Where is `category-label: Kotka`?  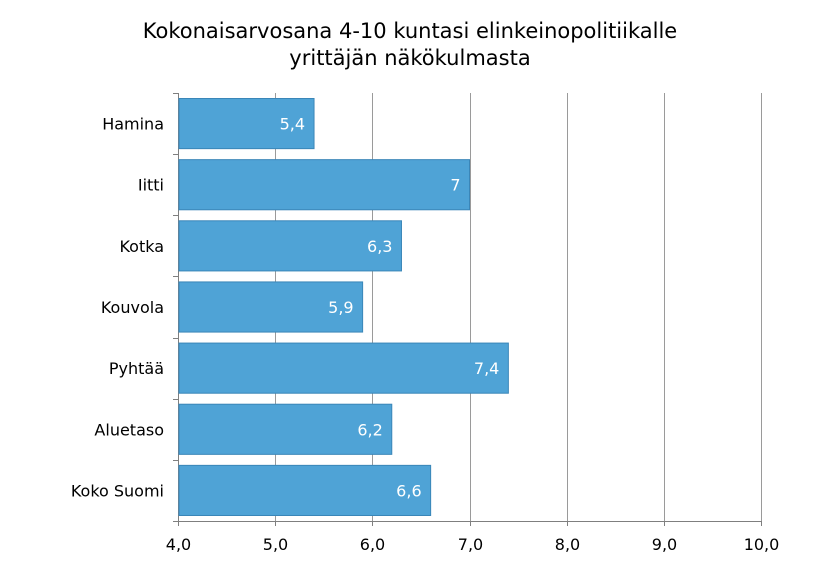 category-label: Kotka is located at coordinates (141, 246).